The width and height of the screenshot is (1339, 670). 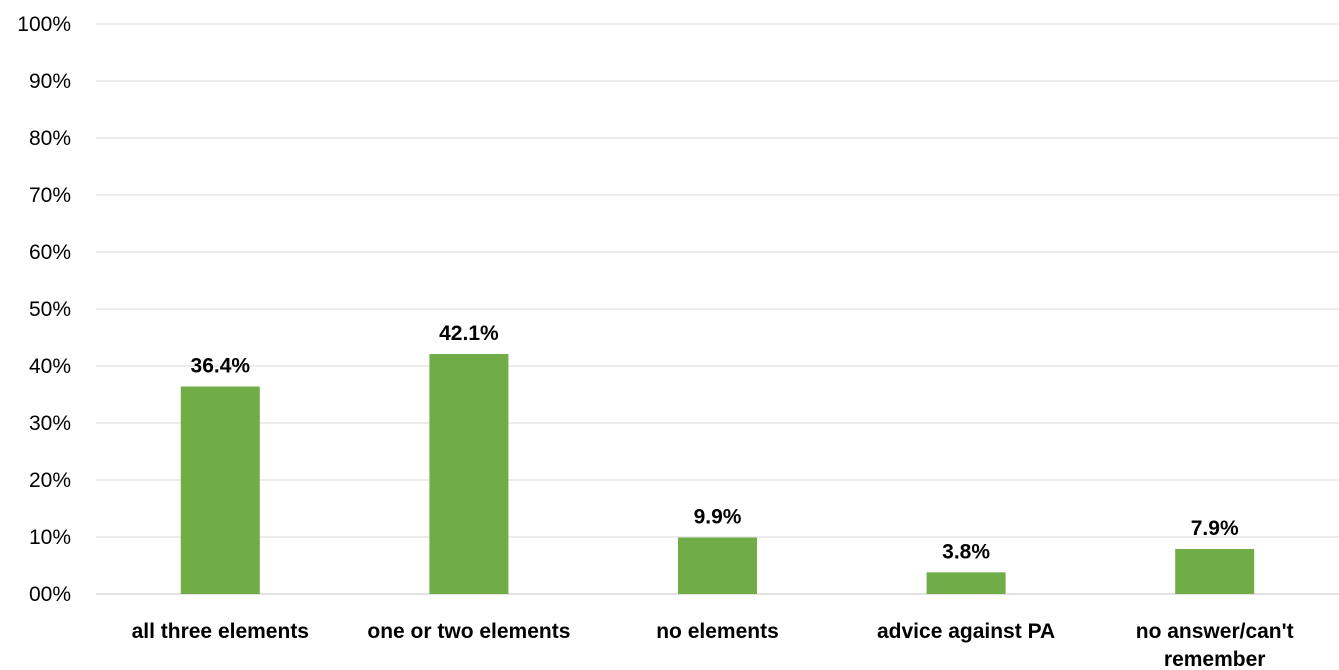 I want to click on y-tick-label: 80%, so click(x=50, y=138).